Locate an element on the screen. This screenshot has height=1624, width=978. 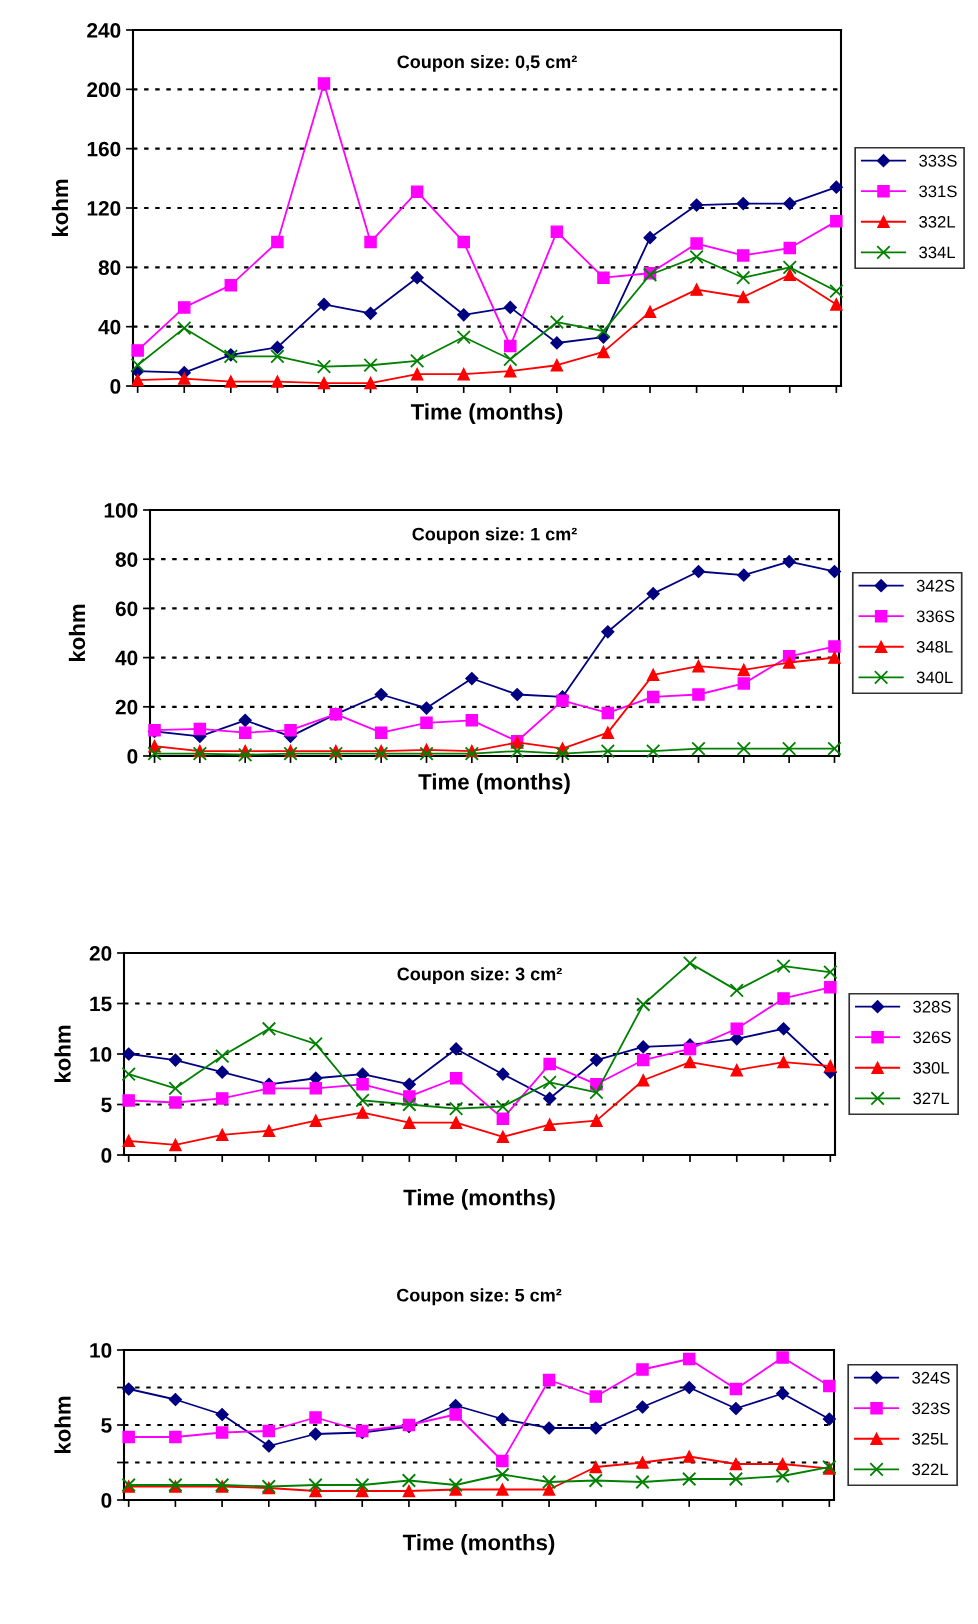
legend-label: 331S is located at coordinates (938, 191).